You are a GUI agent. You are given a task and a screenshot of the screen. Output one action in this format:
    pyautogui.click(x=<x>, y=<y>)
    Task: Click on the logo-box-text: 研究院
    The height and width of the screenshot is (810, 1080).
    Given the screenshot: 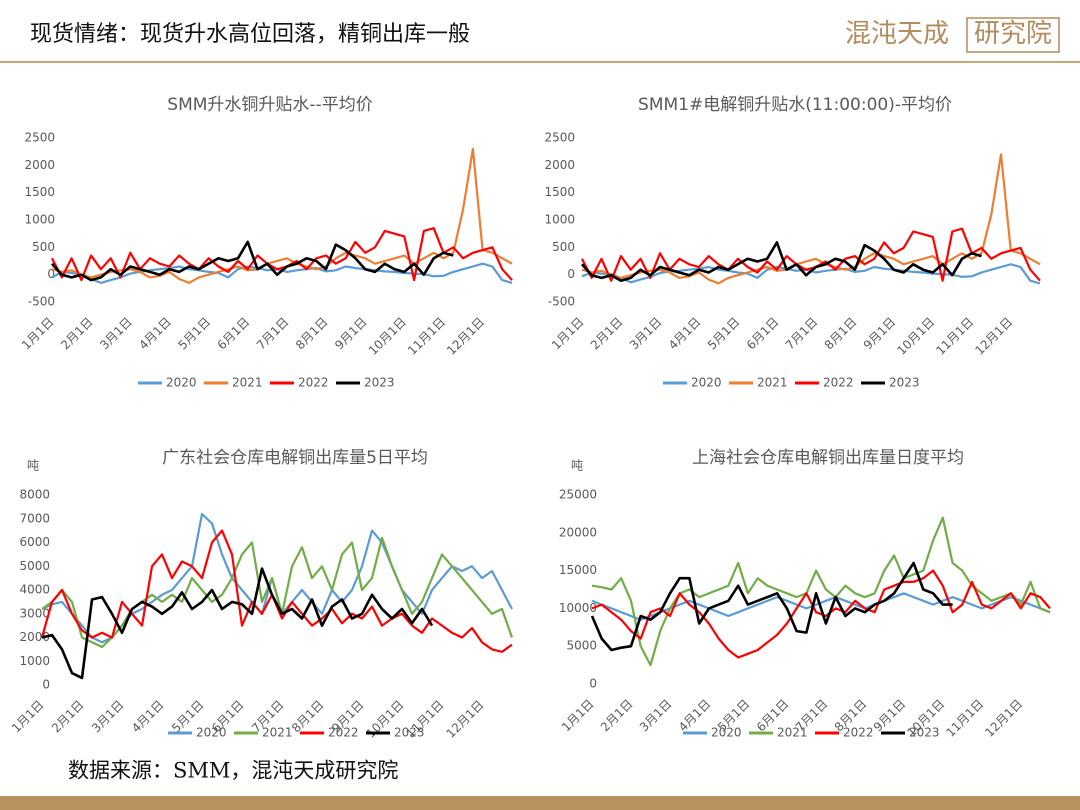 What is the action you would take?
    pyautogui.click(x=1013, y=34)
    